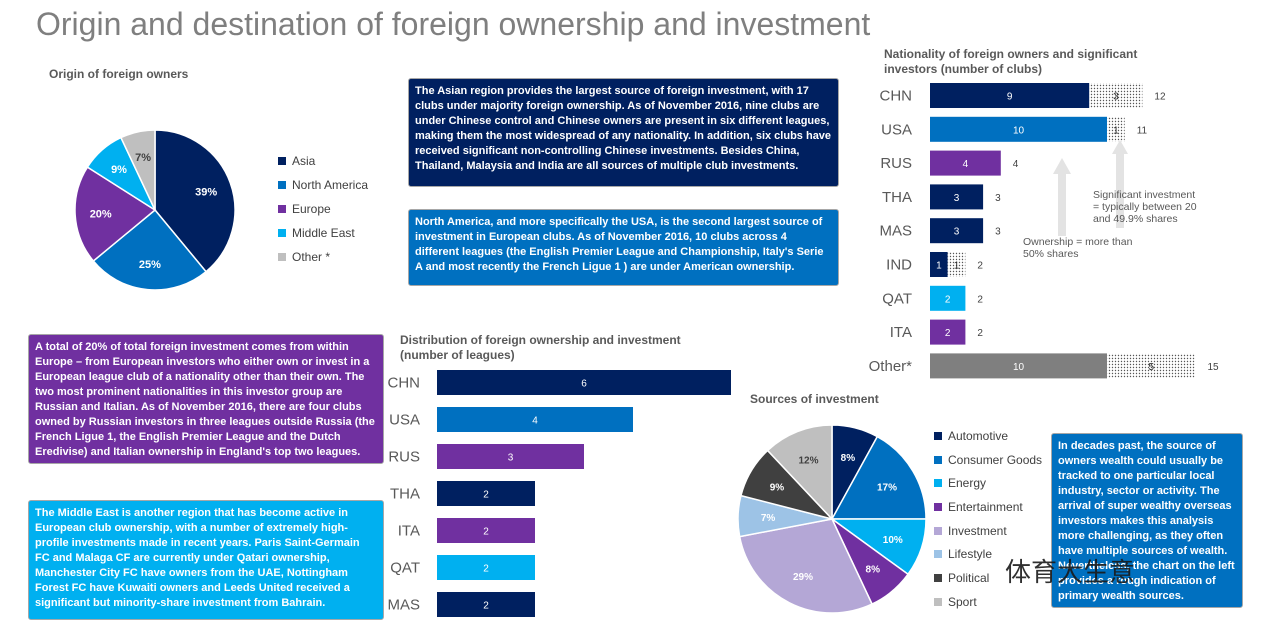 This screenshot has width=1264, height=629. Describe the element at coordinates (1018, 129) in the screenshot. I see `clubs-bar-own-usa` at that location.